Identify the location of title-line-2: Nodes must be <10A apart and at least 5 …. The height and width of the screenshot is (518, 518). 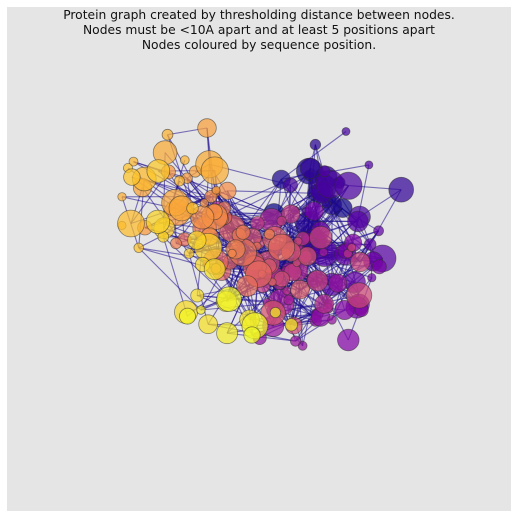
(258, 30).